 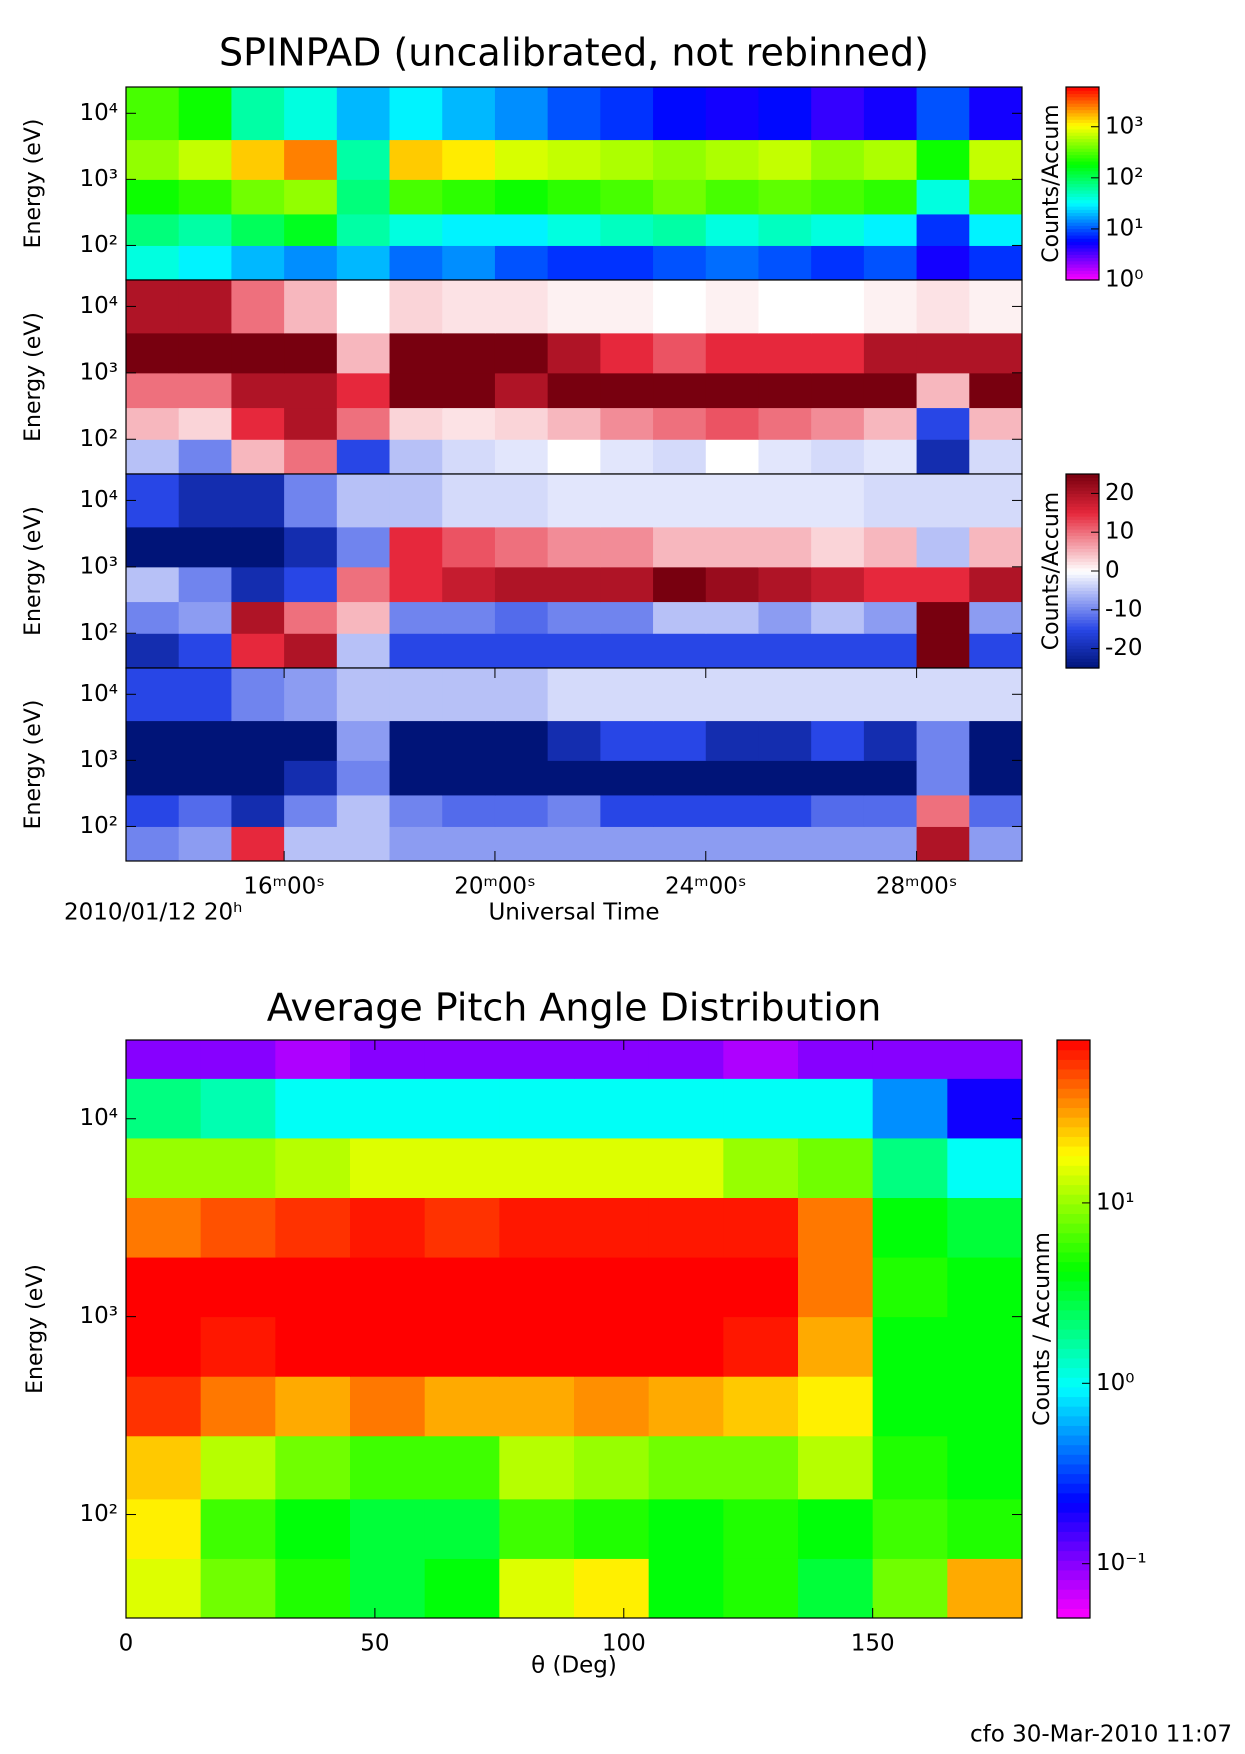 What do you see at coordinates (1119, 493) in the screenshot?
I see `colorbar-tick-label: 20` at bounding box center [1119, 493].